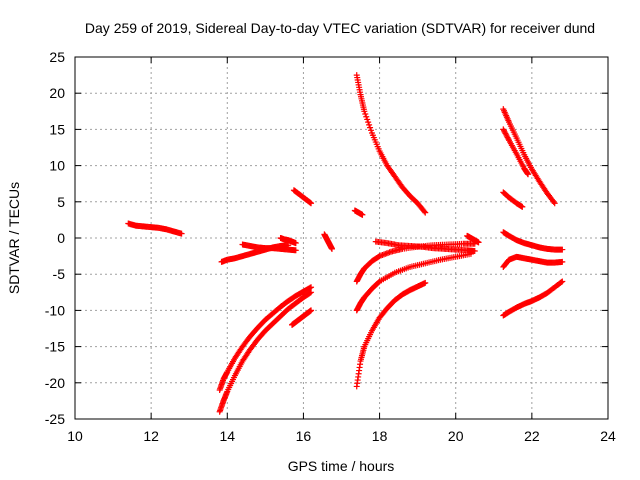 The width and height of the screenshot is (640, 480). Describe the element at coordinates (61, 202) in the screenshot. I see `y-tick-label: 5` at that location.